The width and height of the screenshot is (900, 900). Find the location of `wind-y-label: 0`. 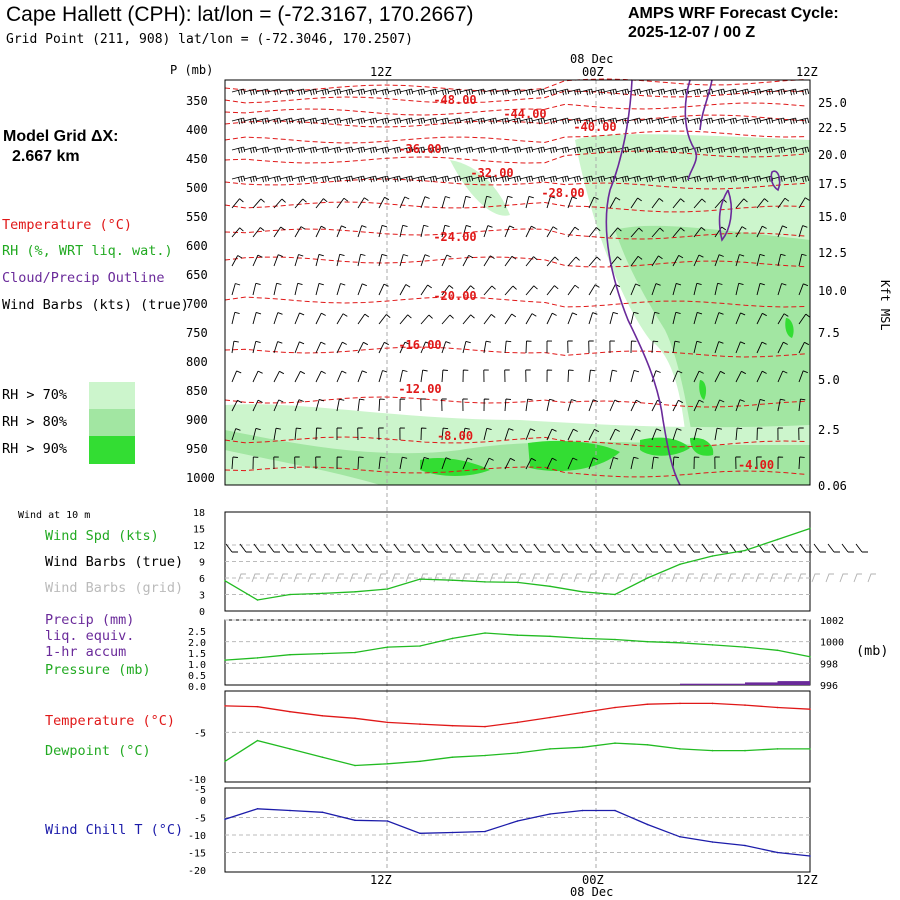

wind-y-label: 0 is located at coordinates (202, 612).